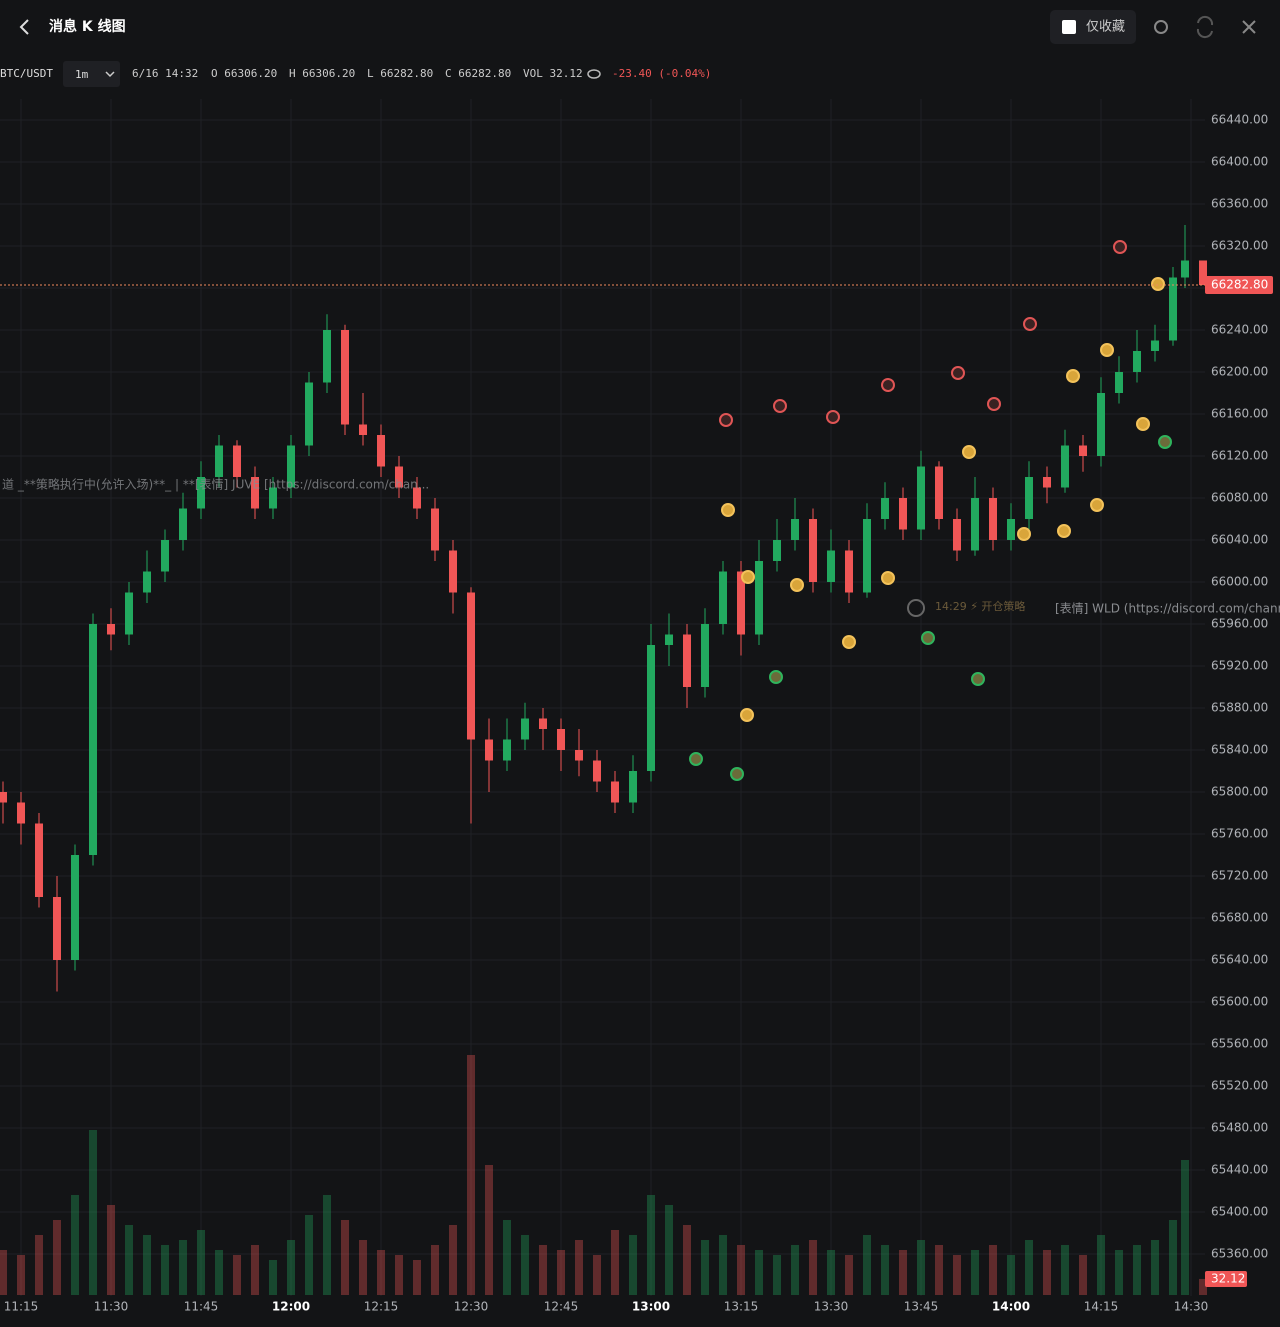 Image resolution: width=1280 pixels, height=1327 pixels. I want to click on markers-green, so click(930, 608).